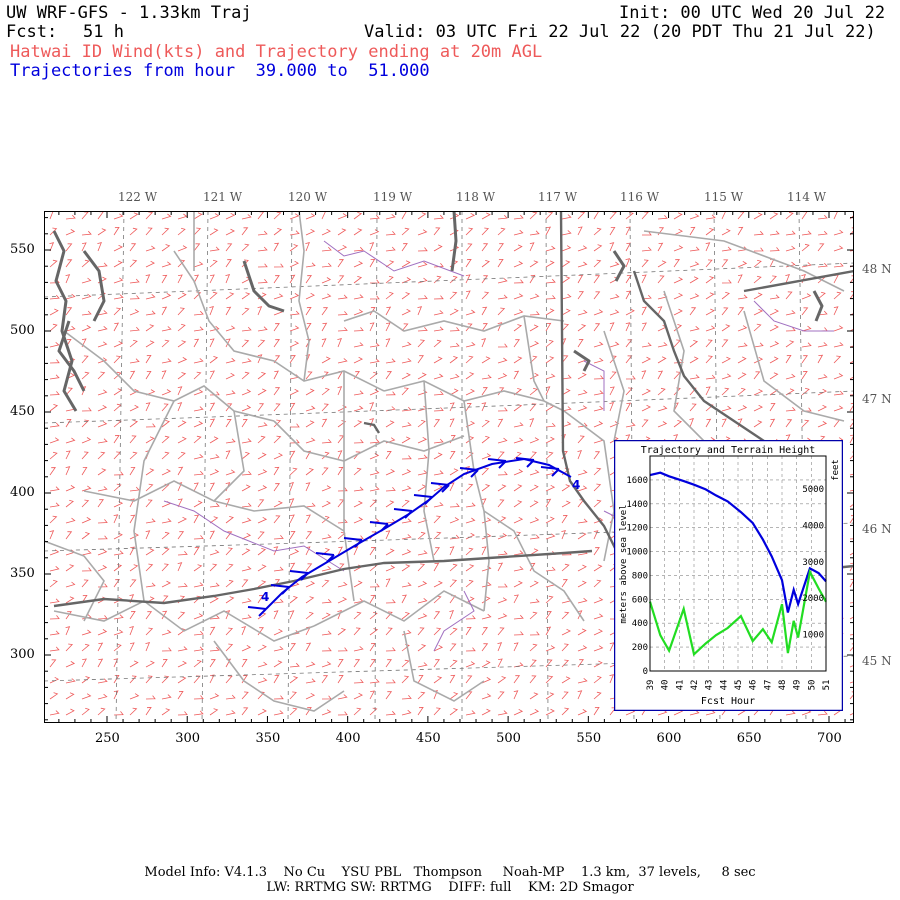 This screenshot has width=900, height=900. Describe the element at coordinates (280, 589) in the screenshot. I see `trajectory-barb` at that location.